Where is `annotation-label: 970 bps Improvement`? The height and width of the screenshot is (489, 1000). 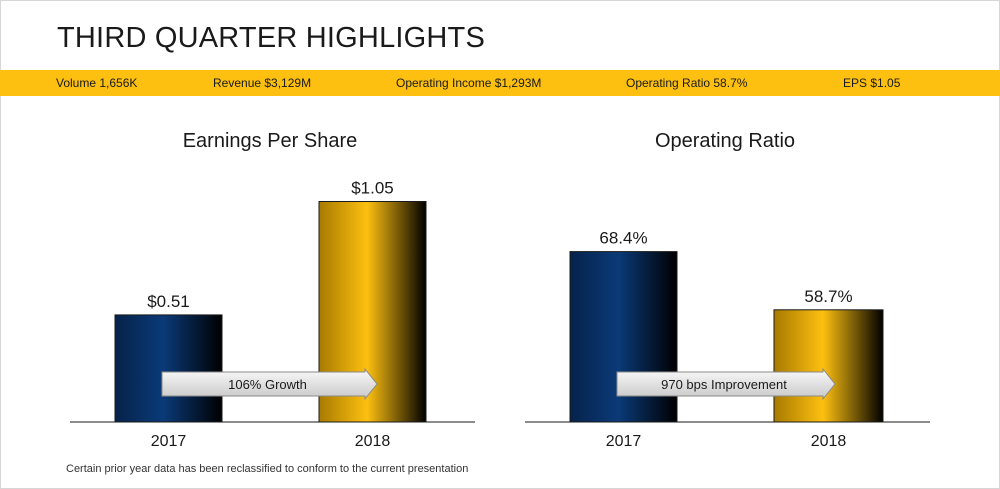
annotation-label: 970 bps Improvement is located at coordinates (724, 384).